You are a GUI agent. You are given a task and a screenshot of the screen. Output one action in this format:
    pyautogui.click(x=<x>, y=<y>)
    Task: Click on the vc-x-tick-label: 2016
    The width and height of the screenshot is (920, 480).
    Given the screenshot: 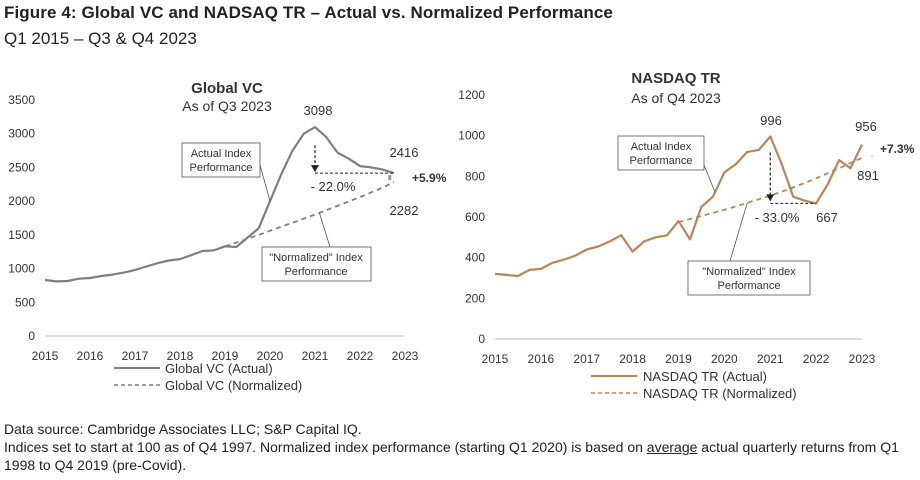 What is the action you would take?
    pyautogui.click(x=90, y=356)
    